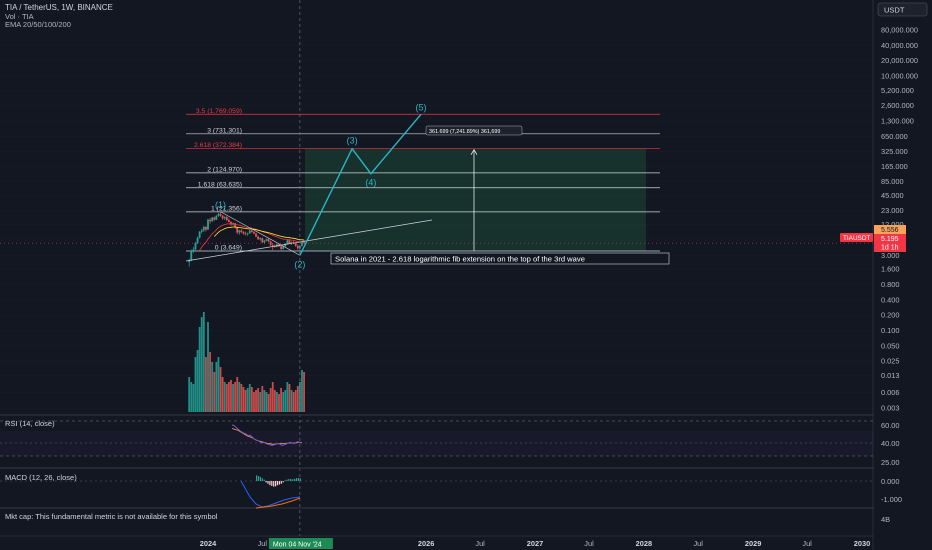 Image resolution: width=932 pixels, height=550 pixels. Describe the element at coordinates (890, 299) in the screenshot. I see `price-axis-label: 0.400` at that location.